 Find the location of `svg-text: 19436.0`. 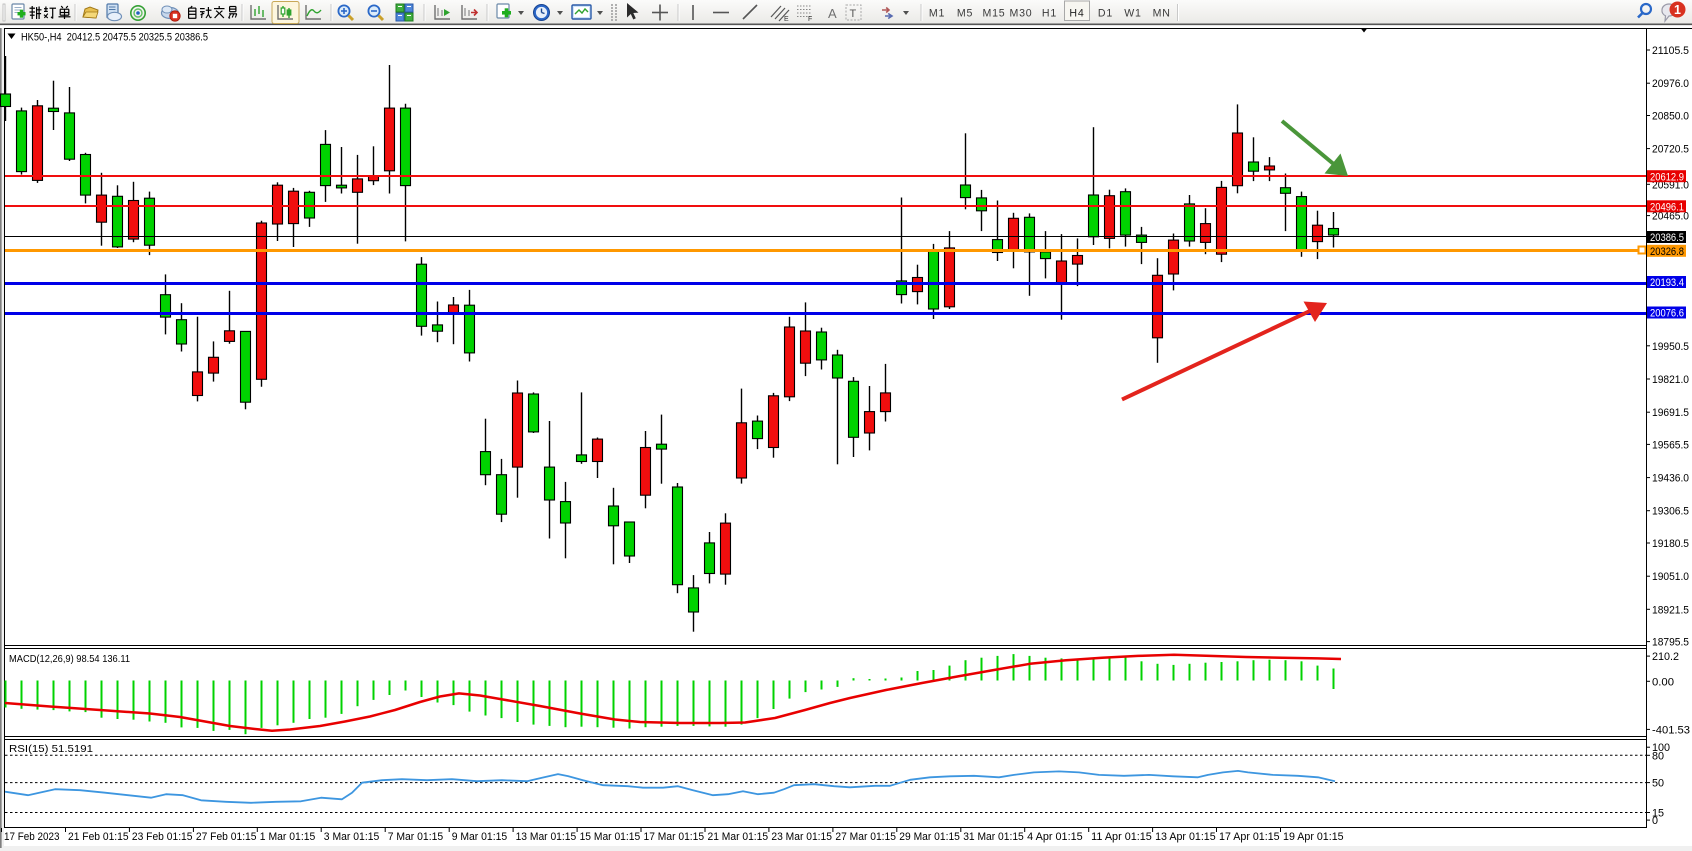

svg-text: 19436.0 is located at coordinates (1670, 479).